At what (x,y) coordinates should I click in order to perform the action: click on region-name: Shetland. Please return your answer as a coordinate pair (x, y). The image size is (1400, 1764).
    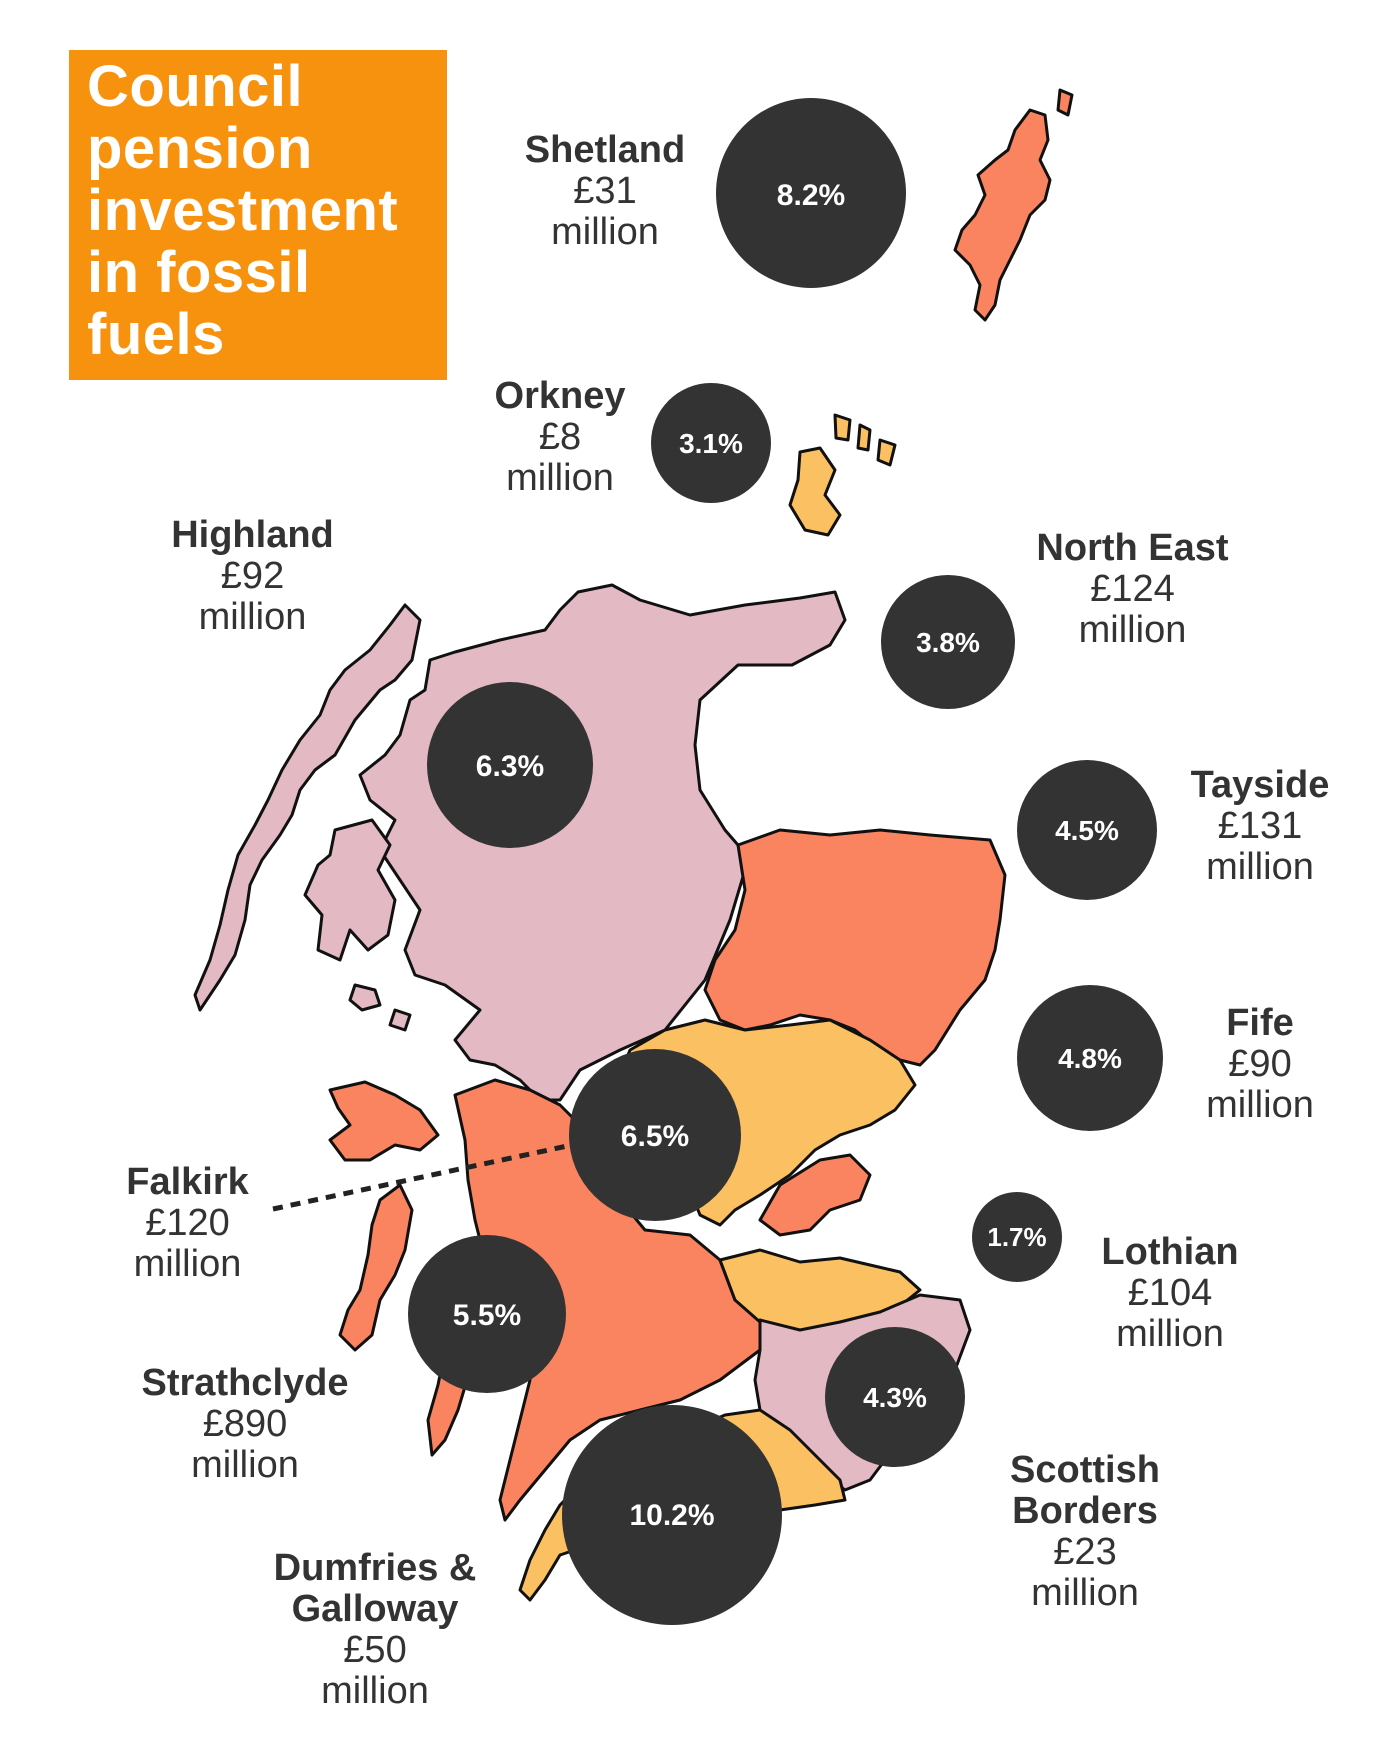
    Looking at the image, I should click on (605, 150).